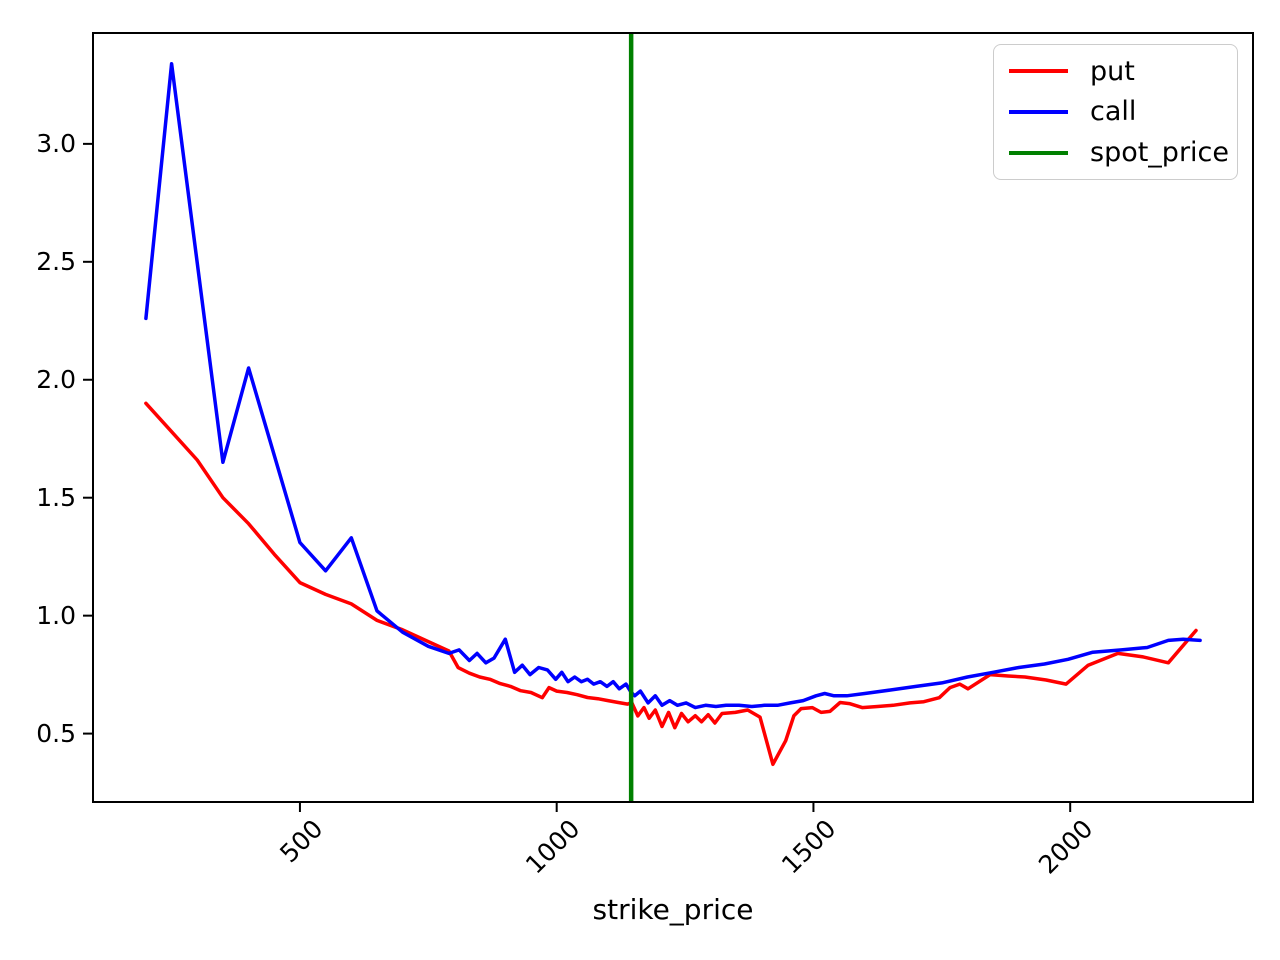 This screenshot has width=1280, height=960. What do you see at coordinates (673, 909) in the screenshot?
I see `x-axis-label: strike_price` at bounding box center [673, 909].